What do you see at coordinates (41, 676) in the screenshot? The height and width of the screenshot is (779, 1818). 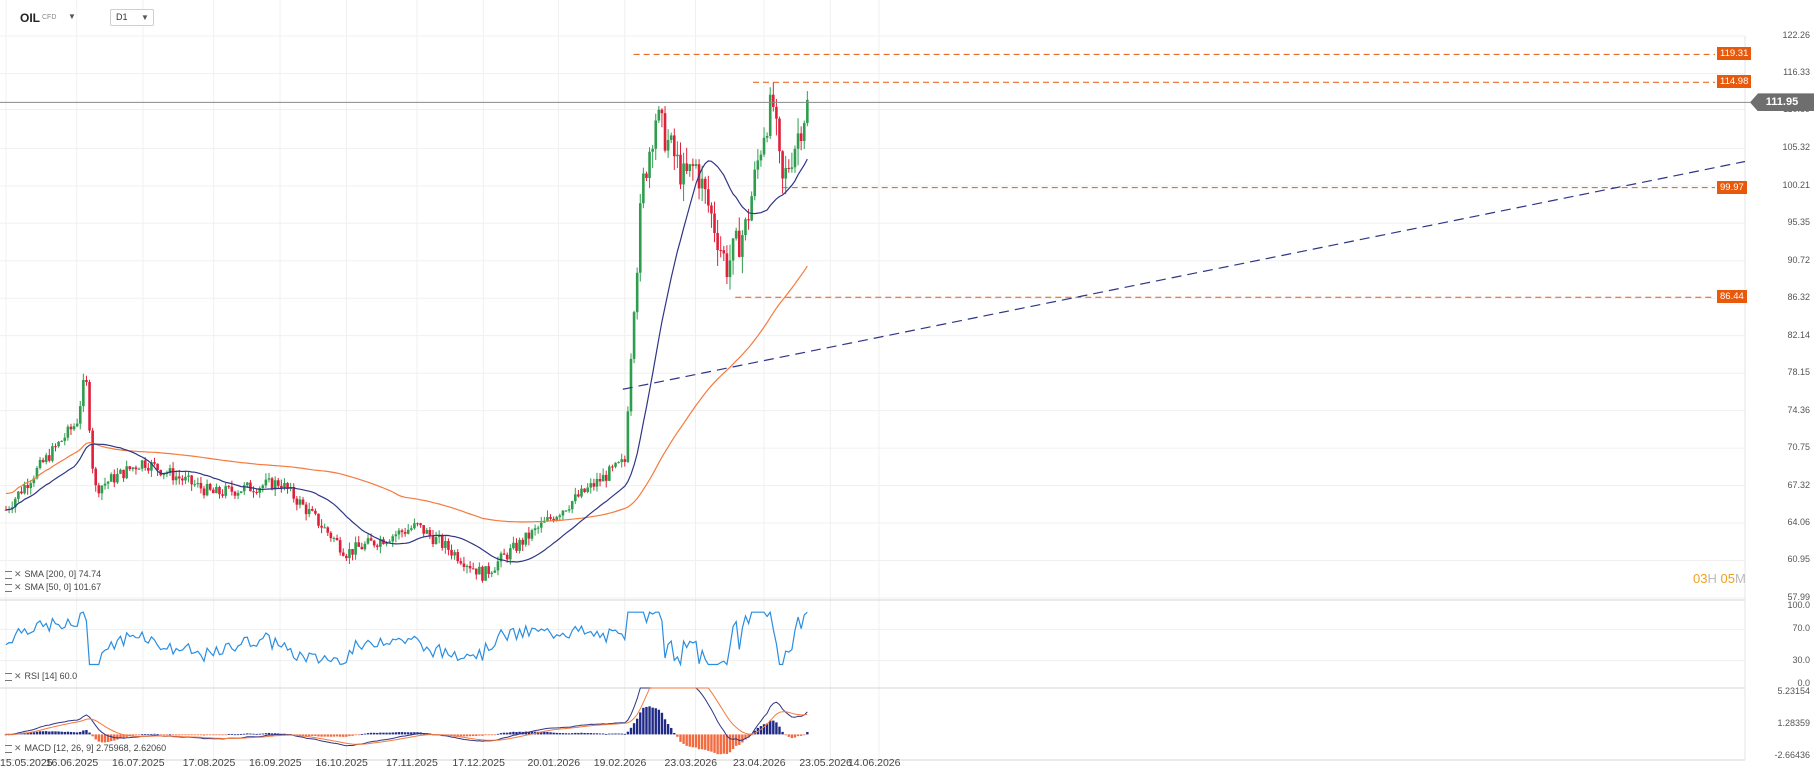 I see `rsi-legend: ✕ RSI [14] 60.0` at bounding box center [41, 676].